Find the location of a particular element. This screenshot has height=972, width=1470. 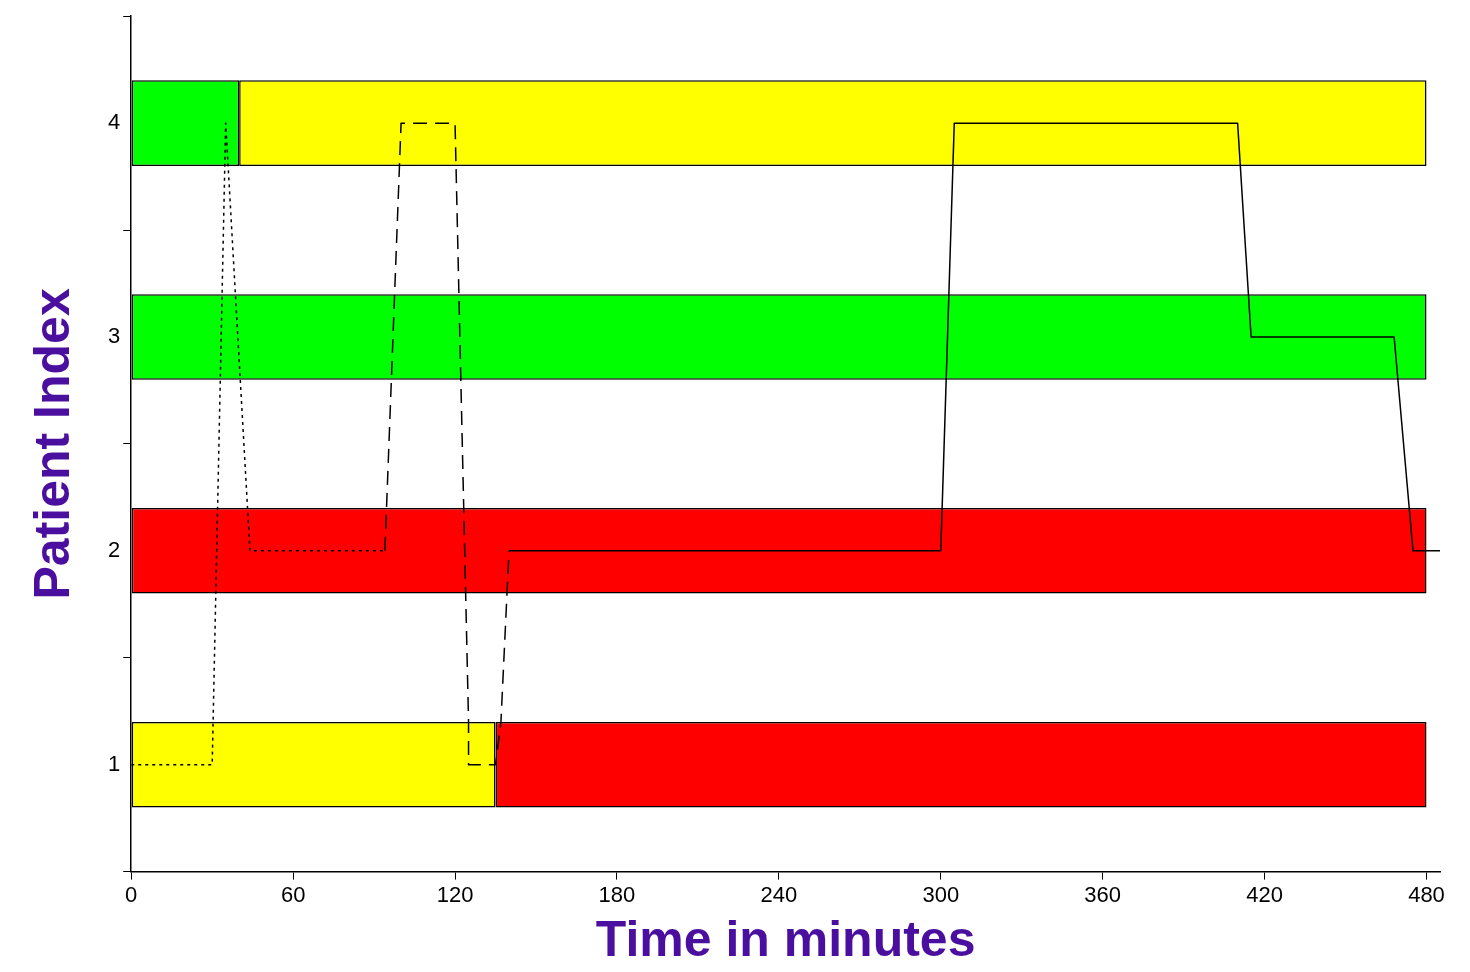

x-tick-label: 480 is located at coordinates (1426, 894).